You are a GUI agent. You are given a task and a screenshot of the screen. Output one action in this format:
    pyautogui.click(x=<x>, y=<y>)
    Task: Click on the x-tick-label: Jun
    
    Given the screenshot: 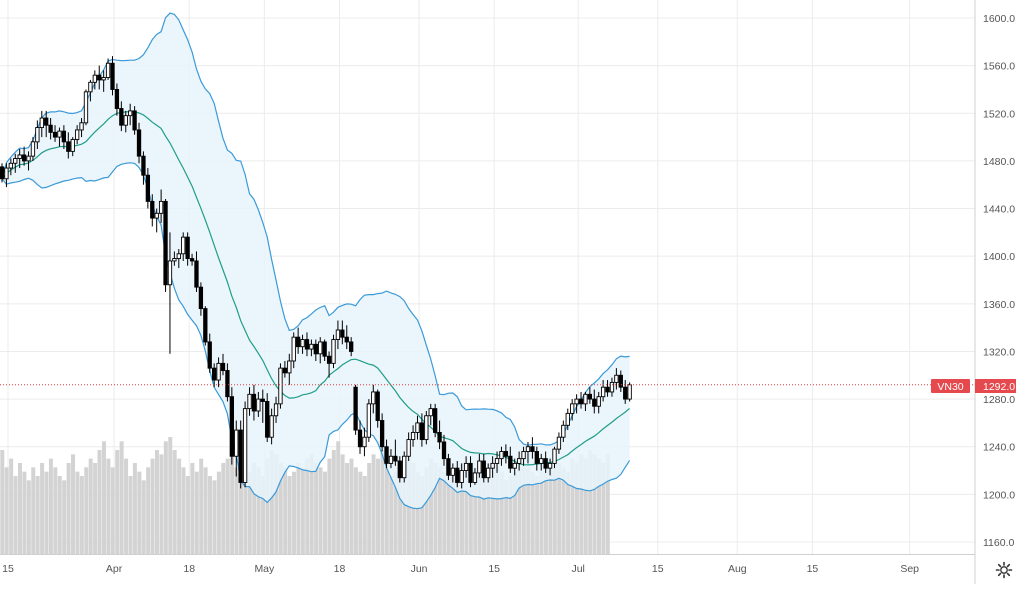 What is the action you would take?
    pyautogui.click(x=419, y=569)
    